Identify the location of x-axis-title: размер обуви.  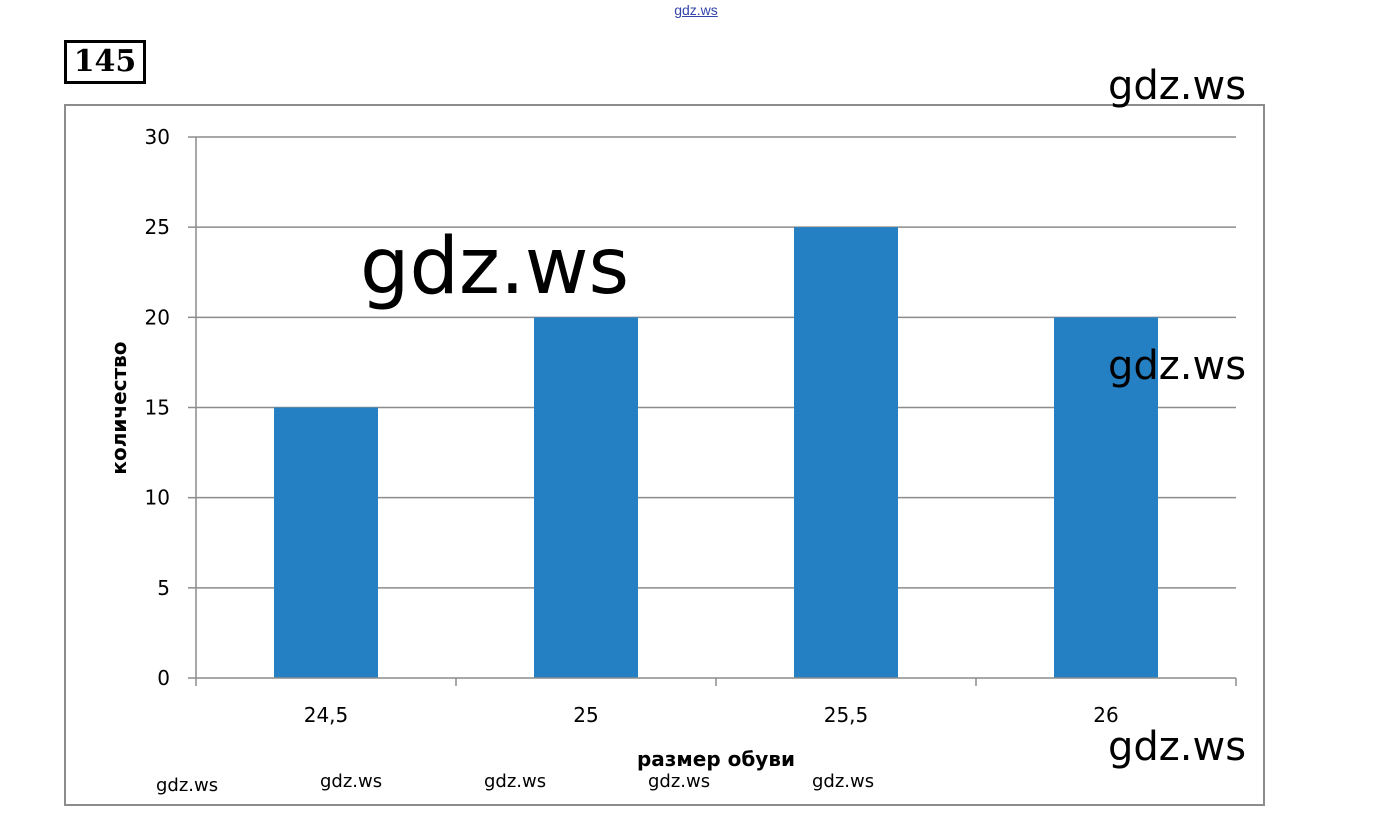
(716, 759).